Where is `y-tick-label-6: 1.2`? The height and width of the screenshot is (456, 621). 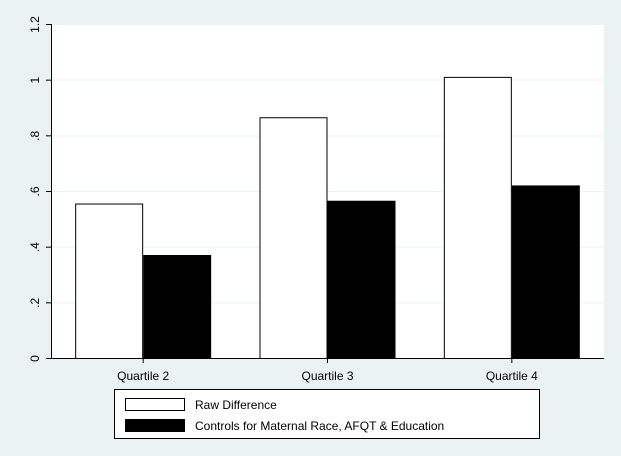
y-tick-label-6: 1.2 is located at coordinates (35, 24).